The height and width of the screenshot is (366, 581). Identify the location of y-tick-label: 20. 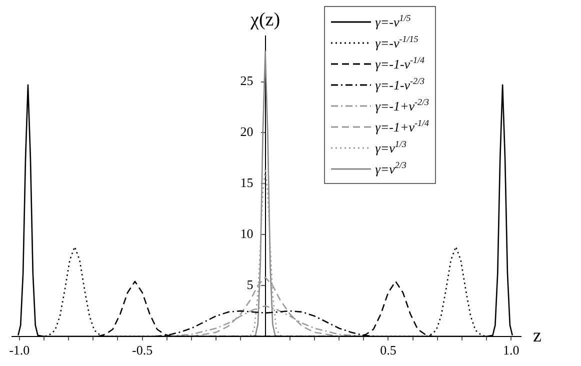
(247, 132).